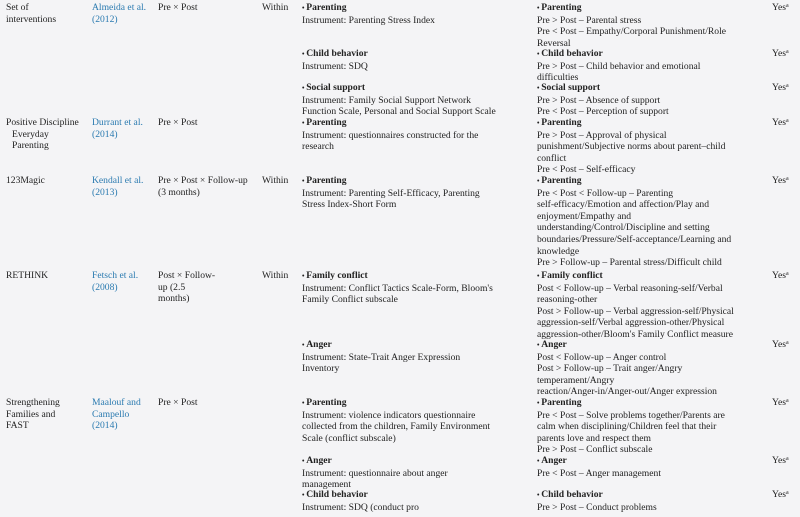  What do you see at coordinates (602, 135) in the screenshot?
I see `result-line: Pre > Post – Approval of physical` at bounding box center [602, 135].